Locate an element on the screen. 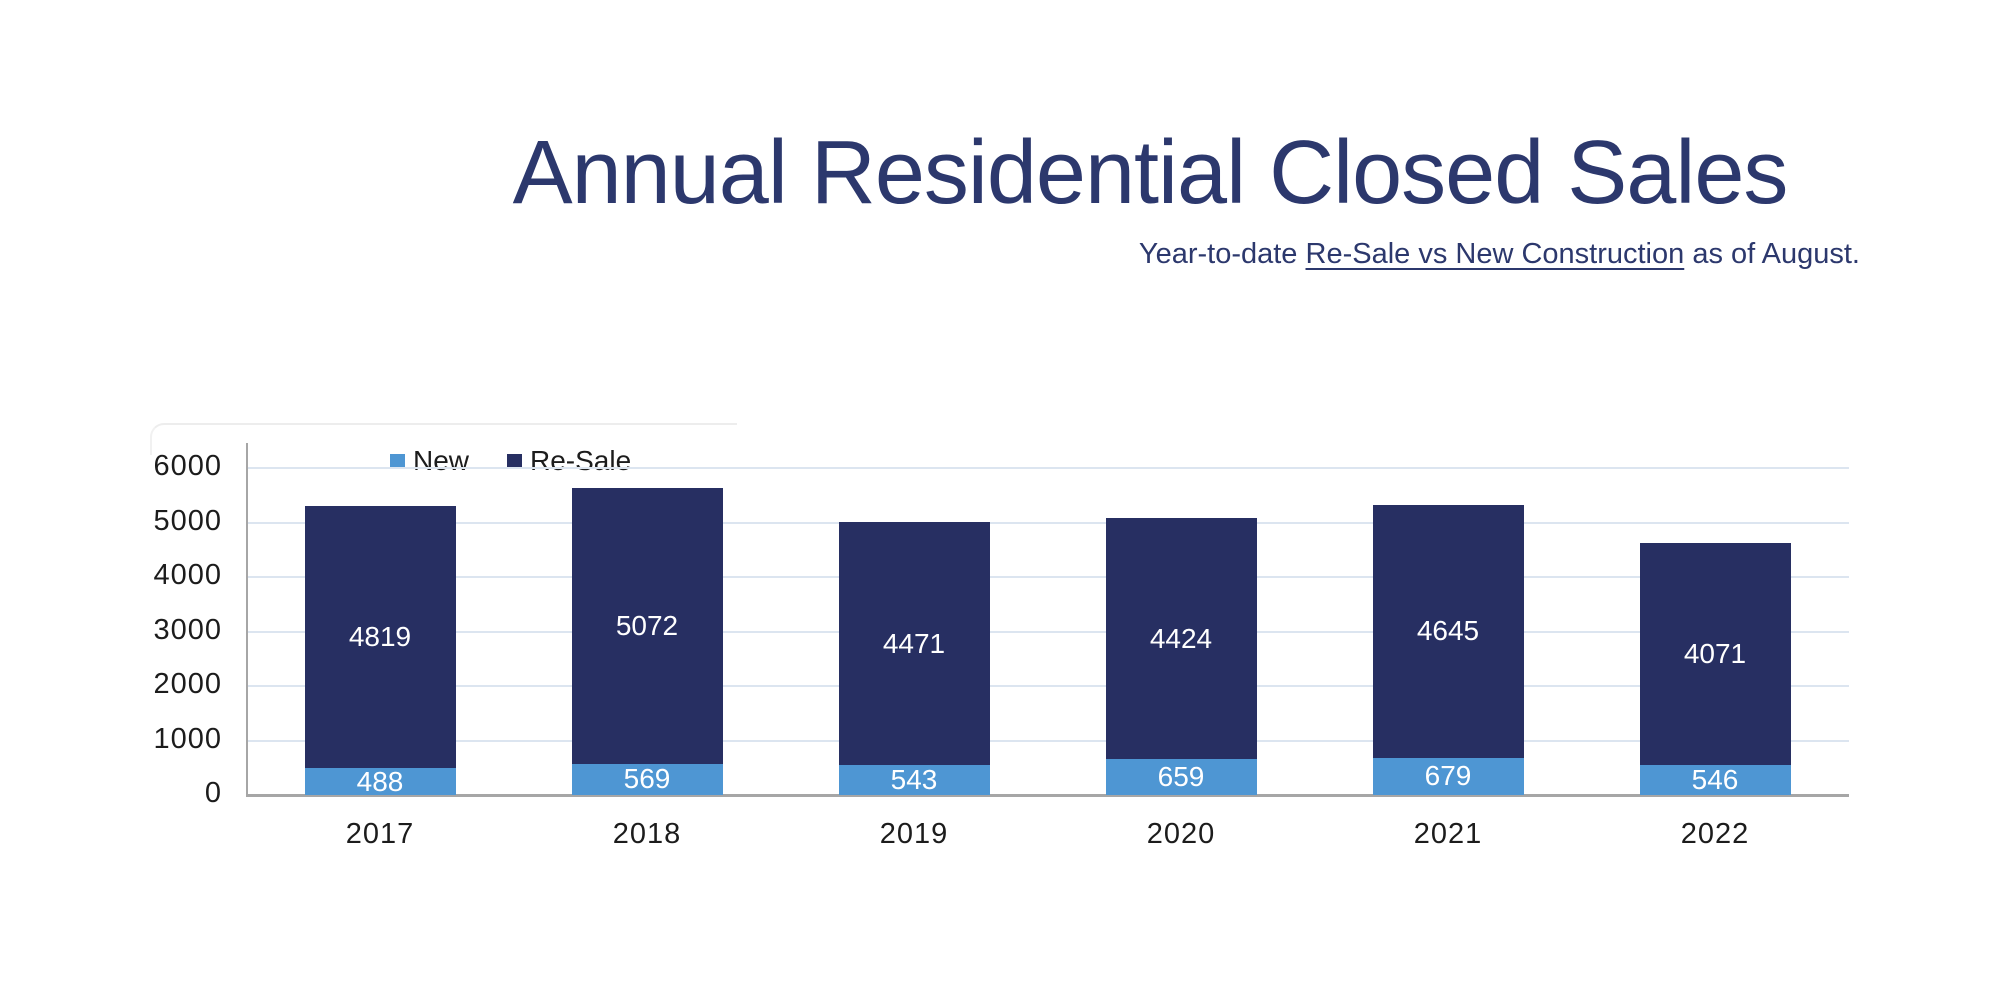 This screenshot has height=1000, width=2000. legend-item-re-sale: Re-Sale is located at coordinates (569, 461).